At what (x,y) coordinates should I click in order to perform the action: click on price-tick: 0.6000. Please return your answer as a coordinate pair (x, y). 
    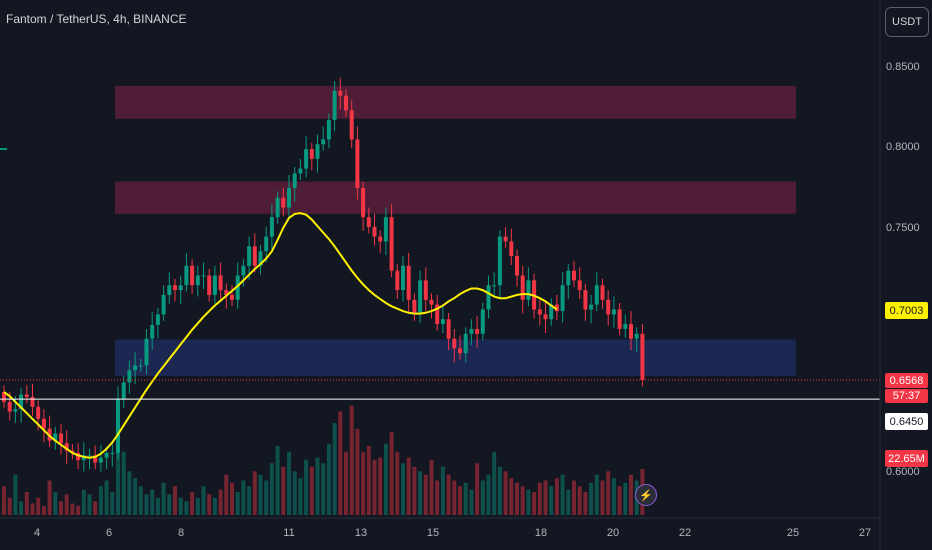
    Looking at the image, I should click on (903, 472).